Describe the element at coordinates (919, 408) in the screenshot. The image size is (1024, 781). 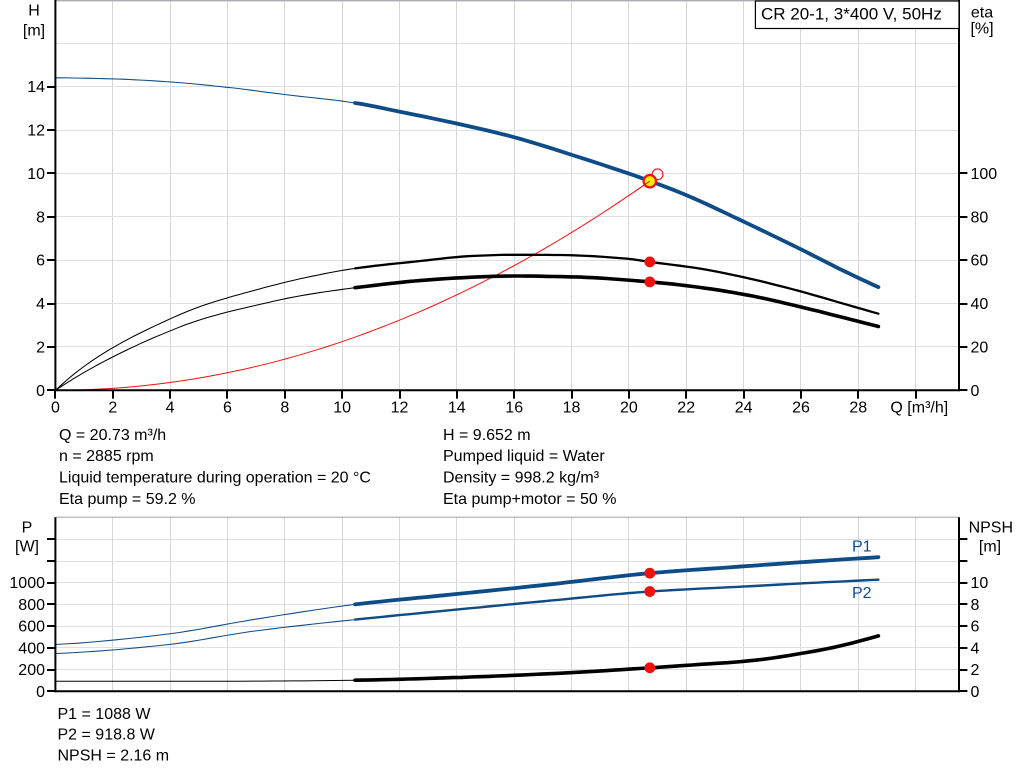
I see `svg-text: Q [m³/h]` at that location.